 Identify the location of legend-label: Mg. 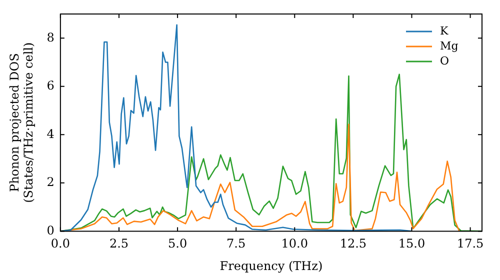
(449, 45).